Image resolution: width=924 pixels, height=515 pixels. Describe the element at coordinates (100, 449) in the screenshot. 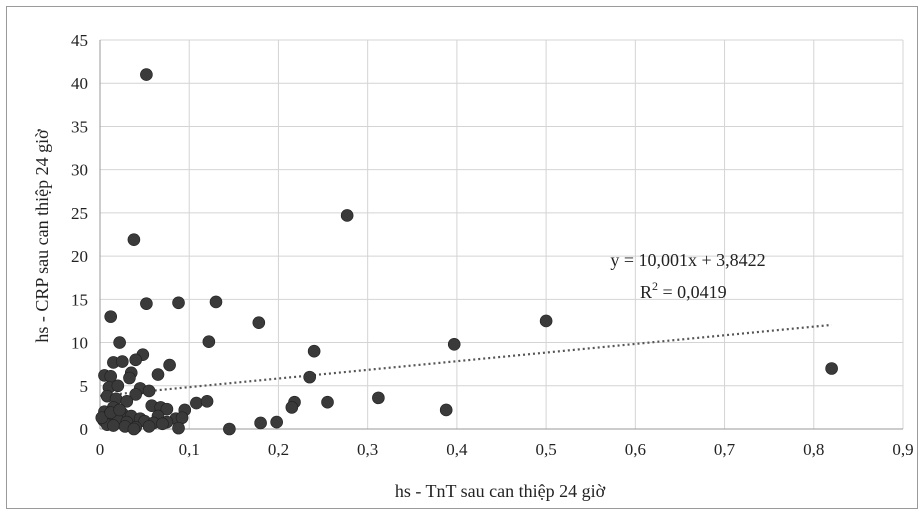

I see `x-tick-label: 0` at that location.